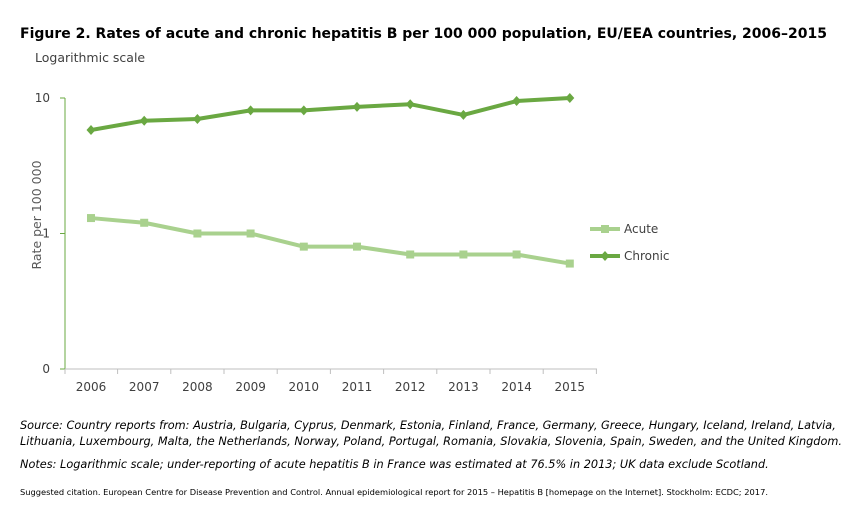 The height and width of the screenshot is (510, 851). Describe the element at coordinates (516, 387) in the screenshot. I see `x-tick-label: 2014` at that location.